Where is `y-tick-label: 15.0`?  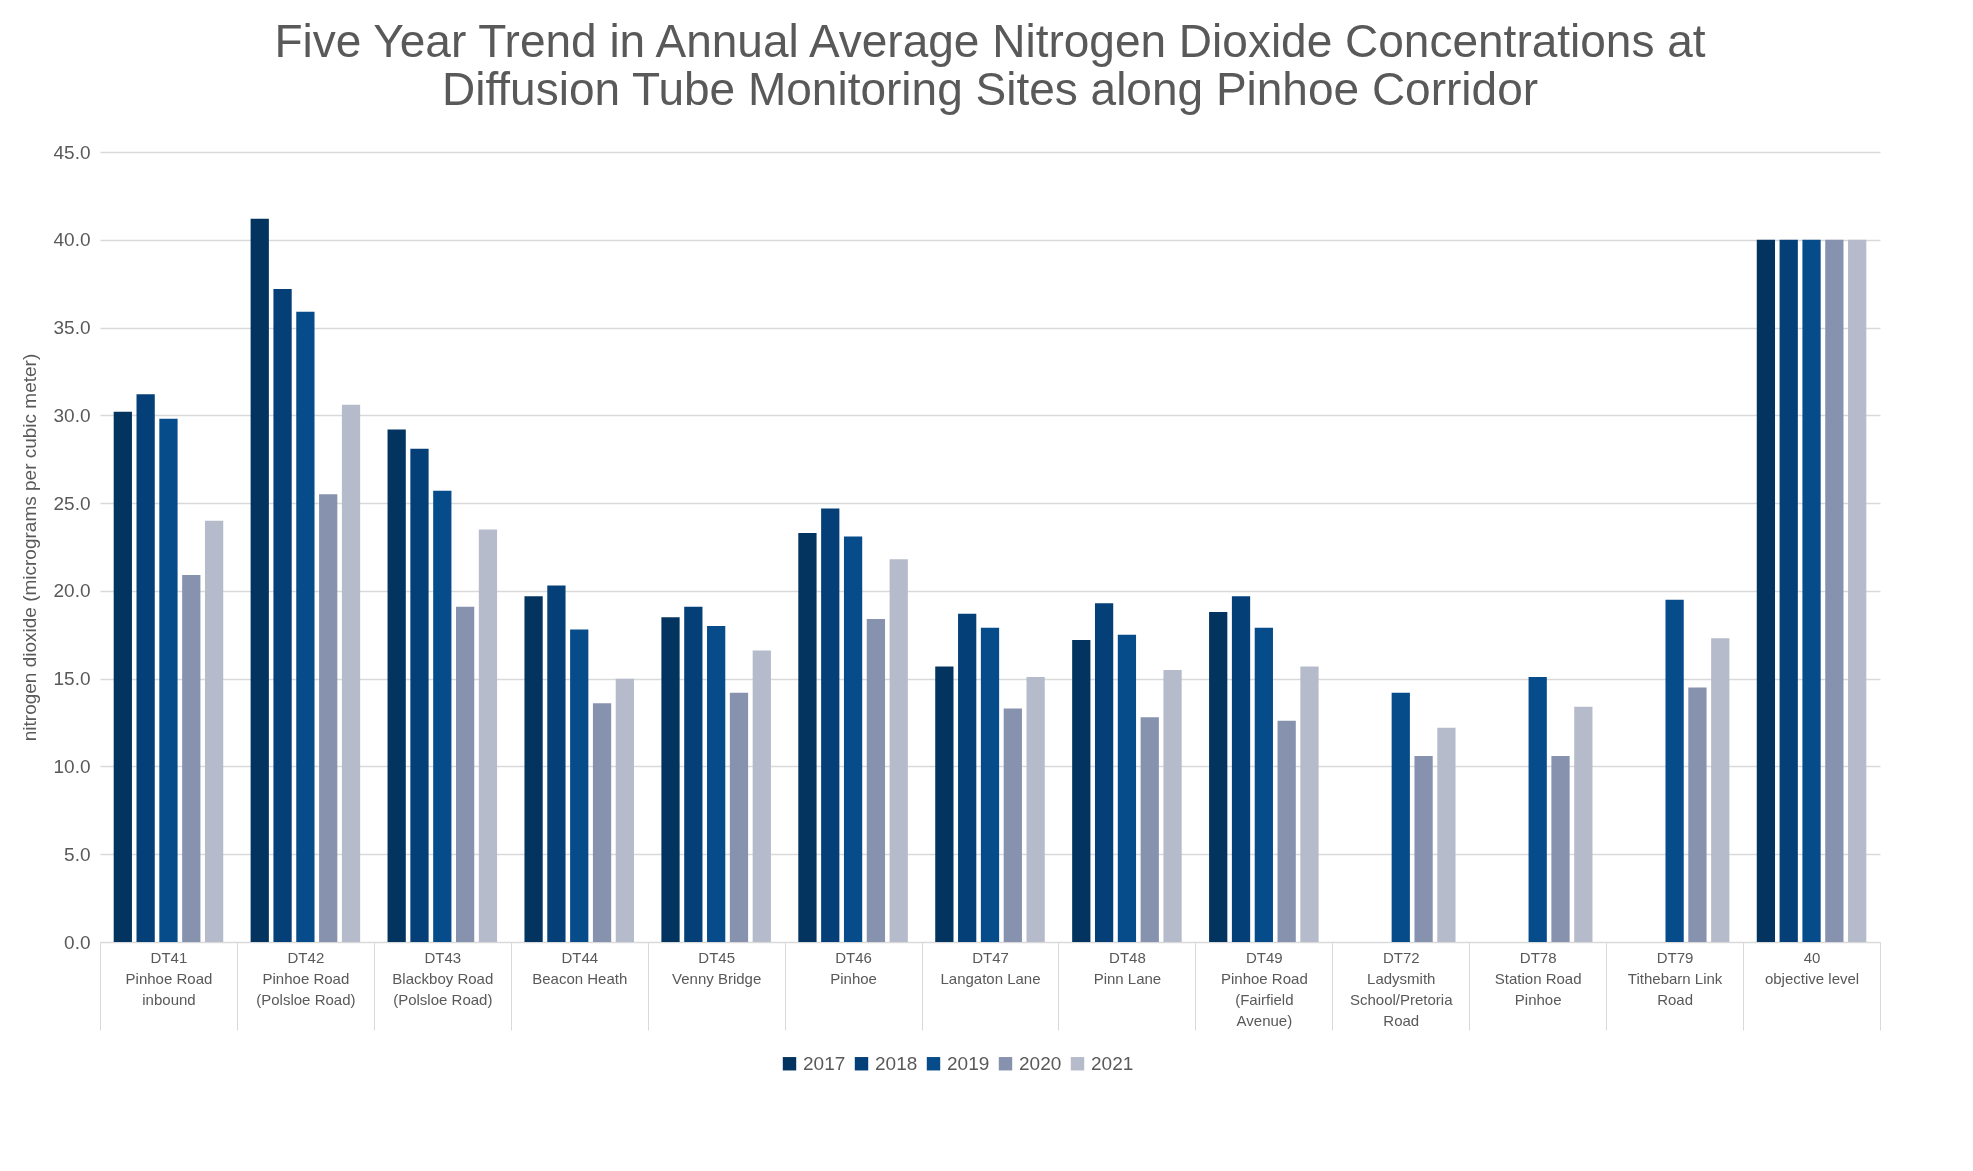 y-tick-label: 15.0 is located at coordinates (72, 679).